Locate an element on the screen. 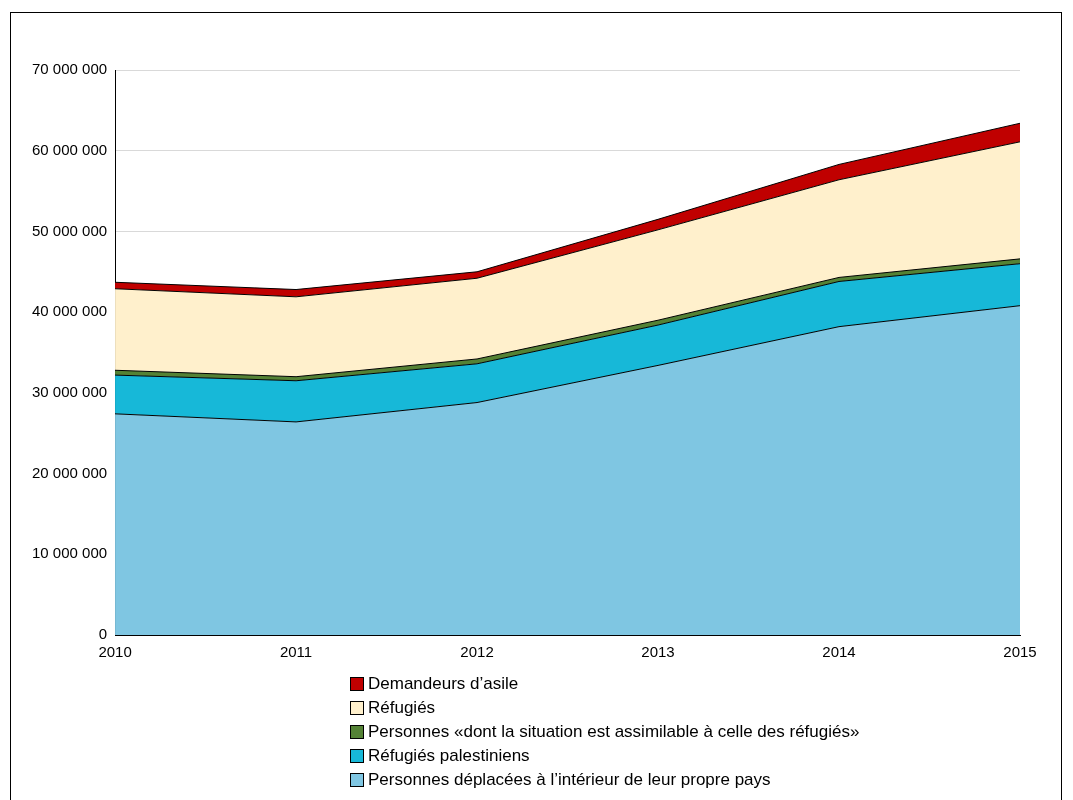 Image resolution: width=1073 pixels, height=800 pixels. y-tick-label: 0 is located at coordinates (103, 634).